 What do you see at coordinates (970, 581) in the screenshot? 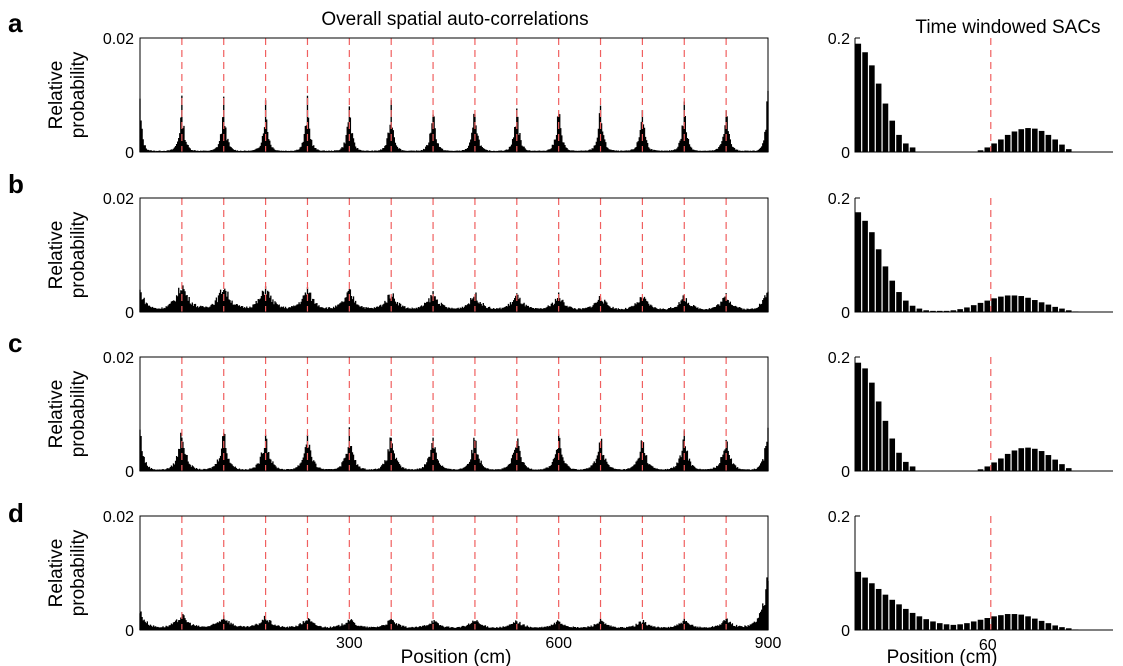
I see `panel-d-right-chart: 0 0.2 60` at bounding box center [970, 581].